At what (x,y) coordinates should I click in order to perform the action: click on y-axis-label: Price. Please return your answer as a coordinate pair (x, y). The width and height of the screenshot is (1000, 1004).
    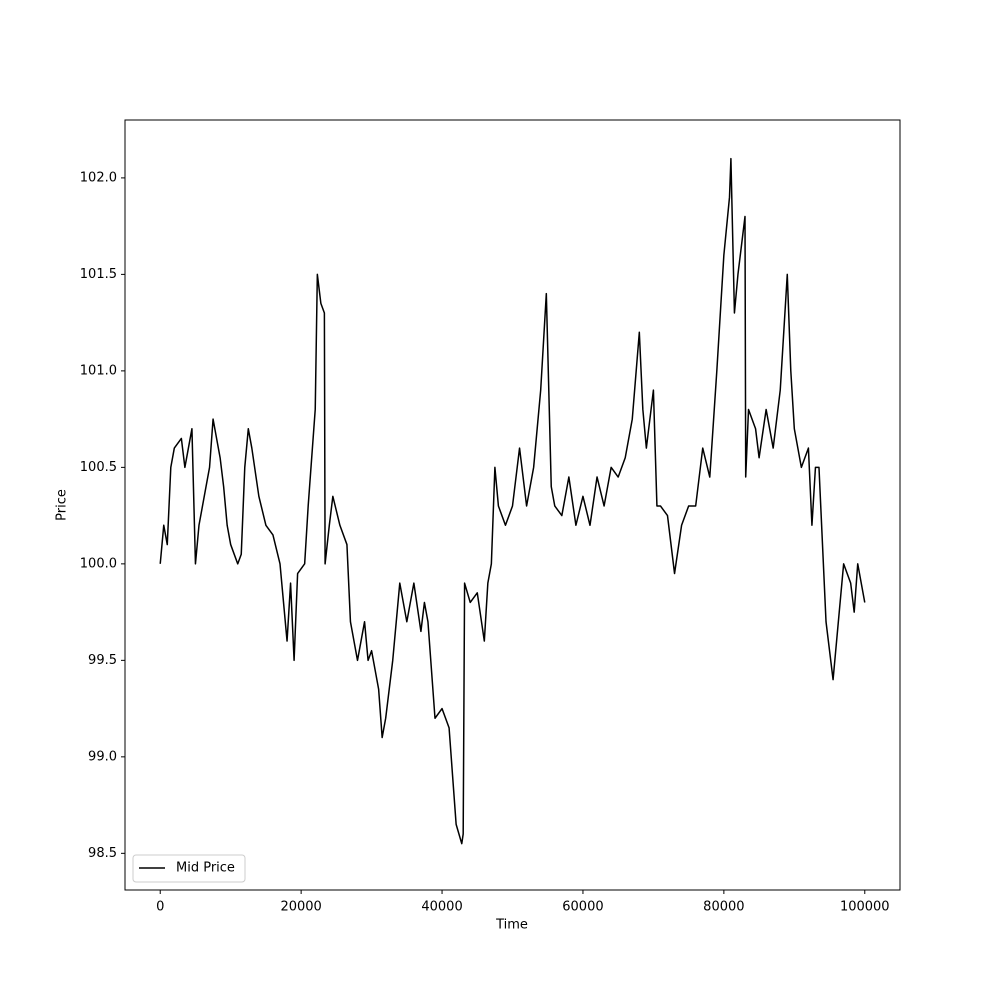
    Looking at the image, I should click on (62, 505).